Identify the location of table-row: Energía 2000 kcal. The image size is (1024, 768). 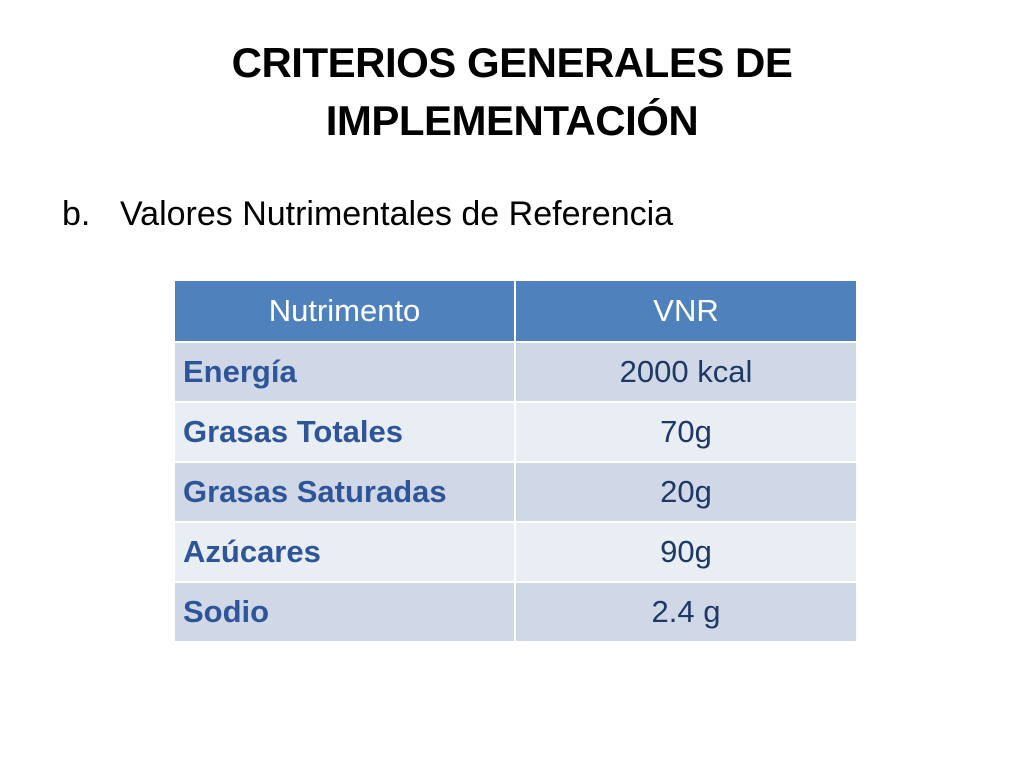
(515, 372).